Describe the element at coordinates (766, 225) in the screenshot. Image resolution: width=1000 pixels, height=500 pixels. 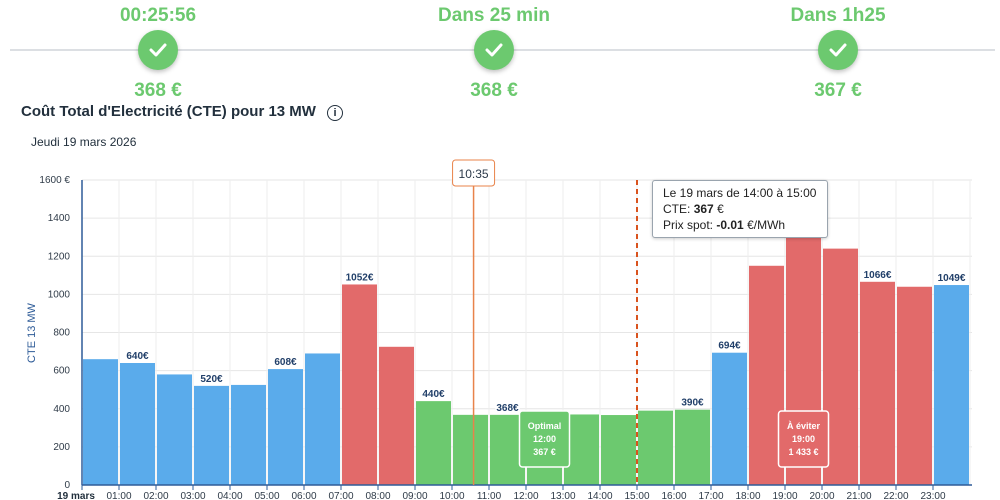
I see `tooltip-spot-unit: €/MWh` at that location.